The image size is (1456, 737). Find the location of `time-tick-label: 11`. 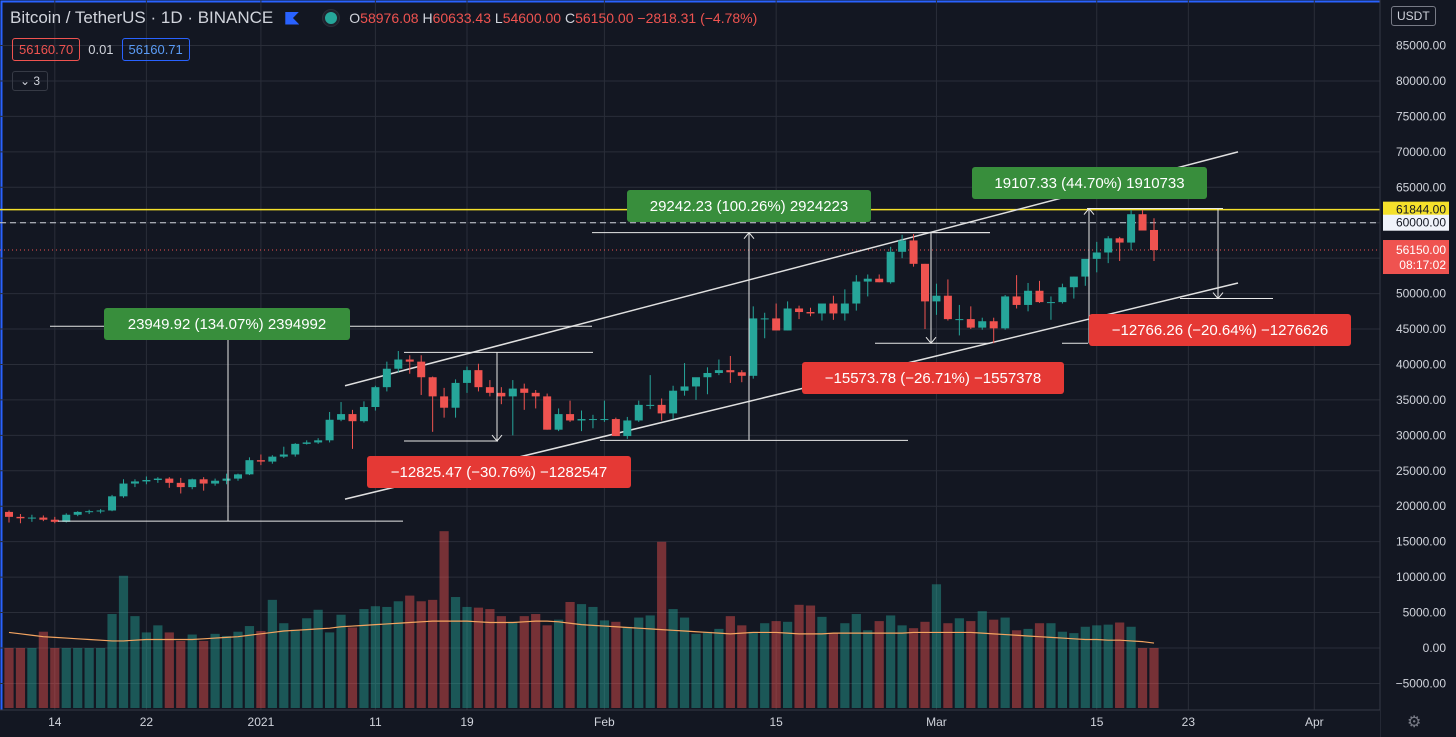

time-tick-label: 11 is located at coordinates (375, 722).